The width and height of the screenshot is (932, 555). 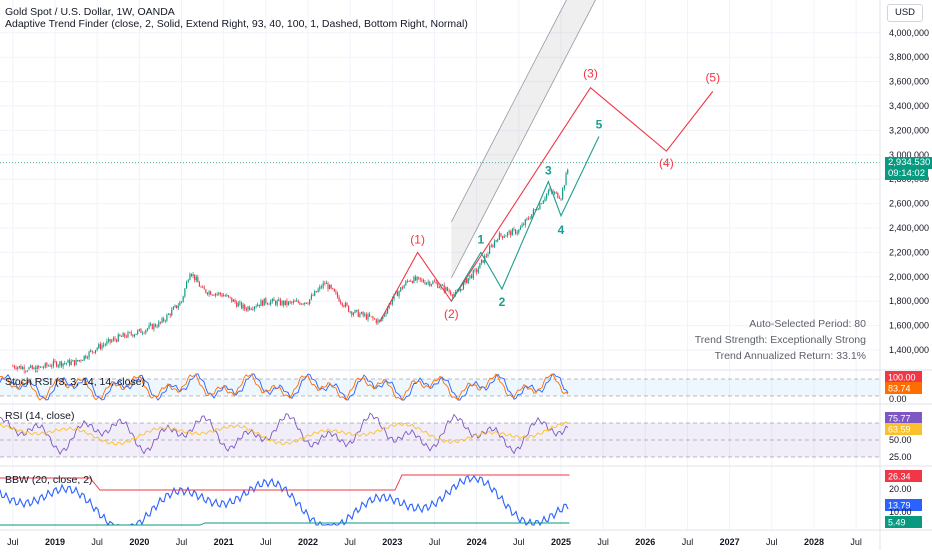 What do you see at coordinates (897, 523) in the screenshot?
I see `pane-badge-text: 5.49` at bounding box center [897, 523].